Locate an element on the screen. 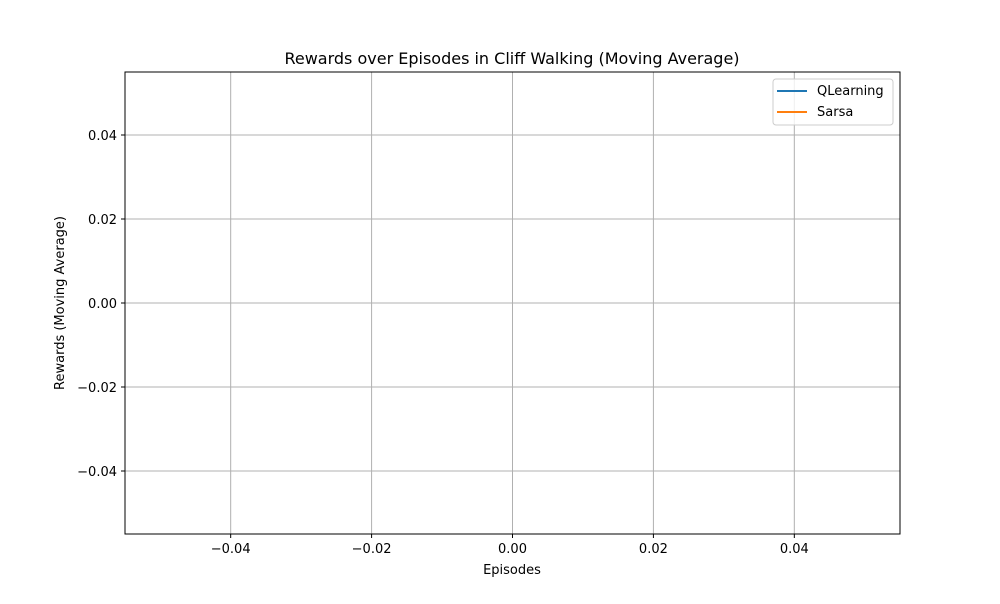  y-tick-label: 0.04 is located at coordinates (102, 136).